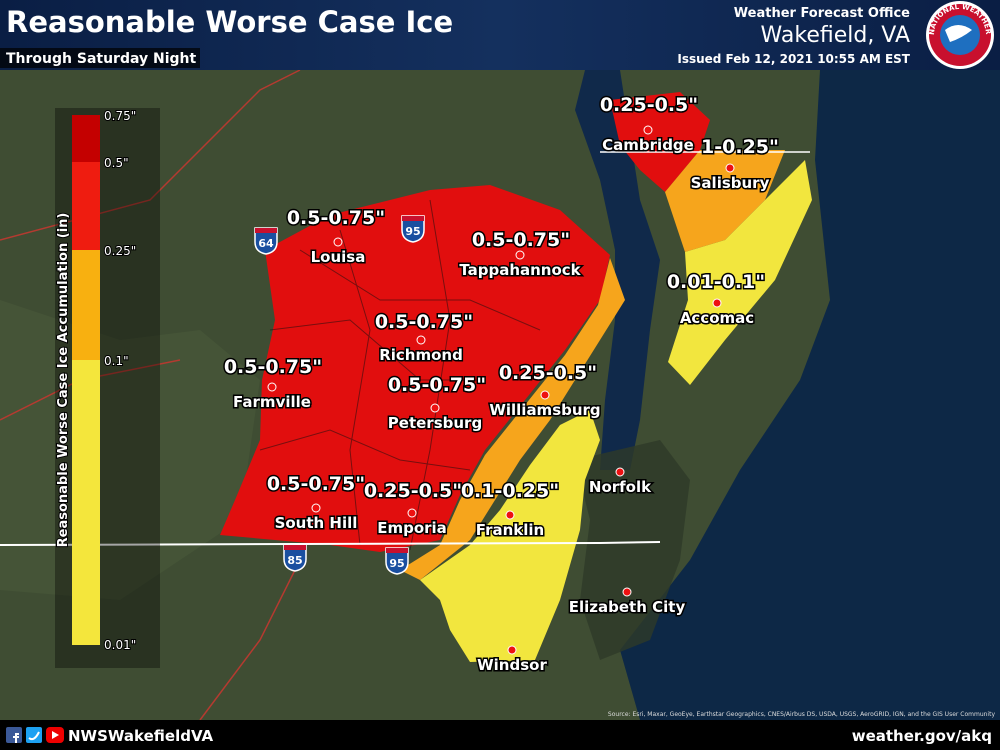  What do you see at coordinates (740, 147) in the screenshot?
I see `amount-label: 1-0.25"` at bounding box center [740, 147].